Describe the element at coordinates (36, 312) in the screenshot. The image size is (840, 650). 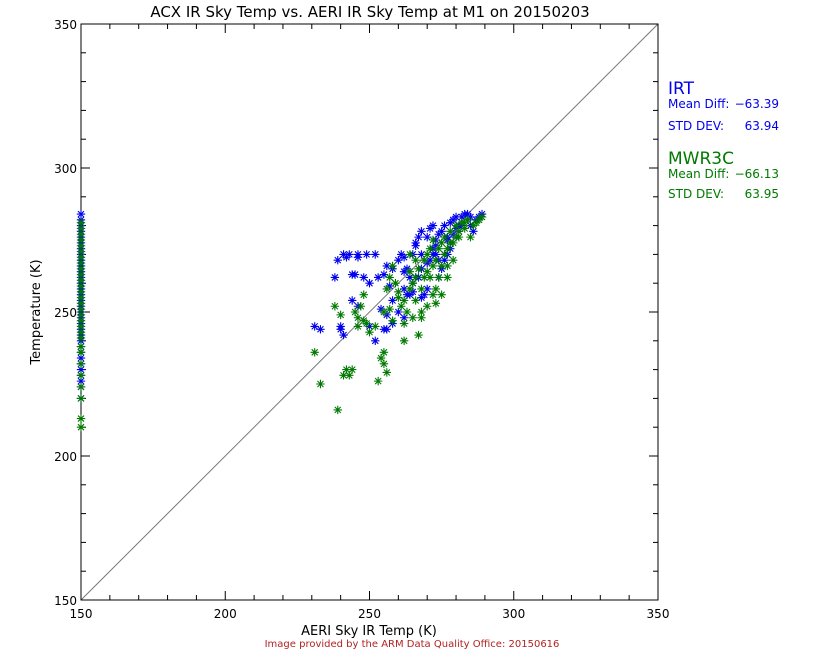
I see `y-axis-label: Temperature (K)` at that location.